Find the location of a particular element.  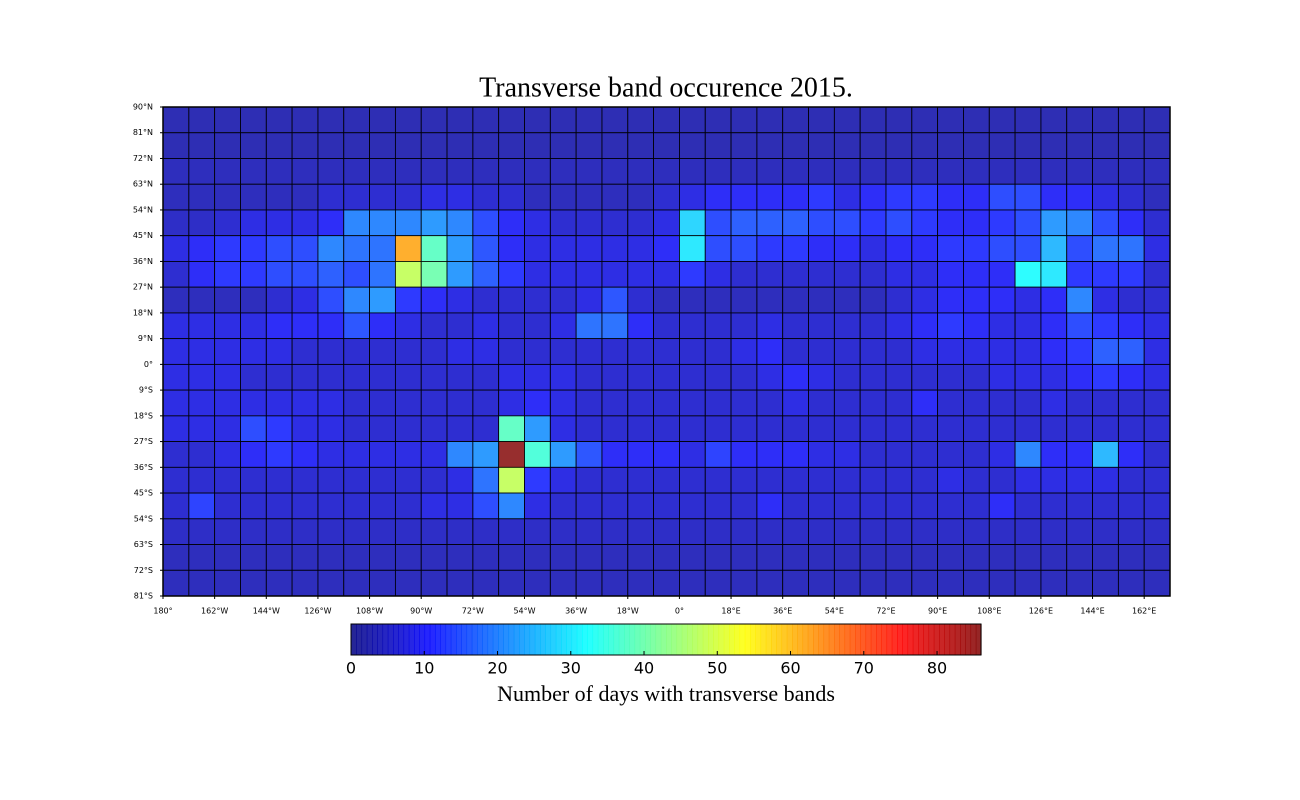

colorbar-tick-label: 0 is located at coordinates (351, 668).